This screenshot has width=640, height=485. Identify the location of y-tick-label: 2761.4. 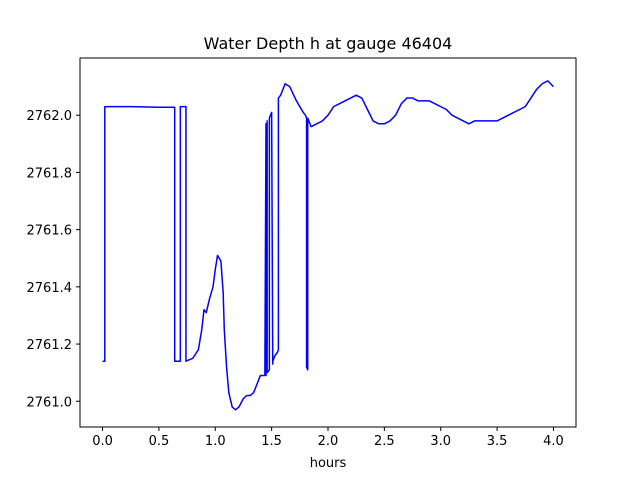
(50, 288).